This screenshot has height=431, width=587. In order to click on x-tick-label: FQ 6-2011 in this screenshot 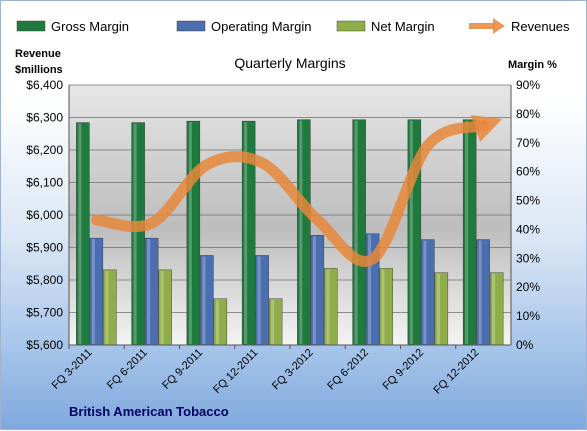, I will do `click(127, 369)`.